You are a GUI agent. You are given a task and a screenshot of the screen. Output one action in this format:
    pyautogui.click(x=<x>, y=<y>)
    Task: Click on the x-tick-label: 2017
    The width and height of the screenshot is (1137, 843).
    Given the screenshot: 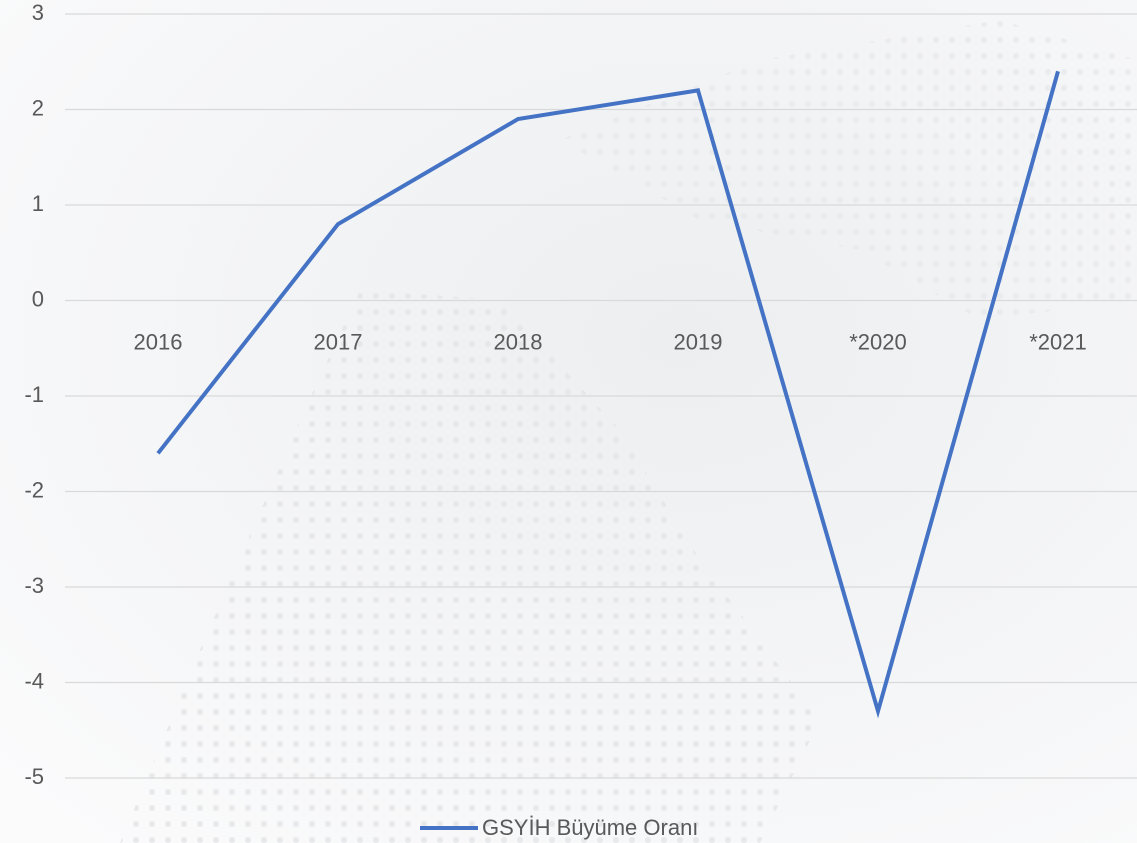 What is the action you would take?
    pyautogui.click(x=338, y=341)
    